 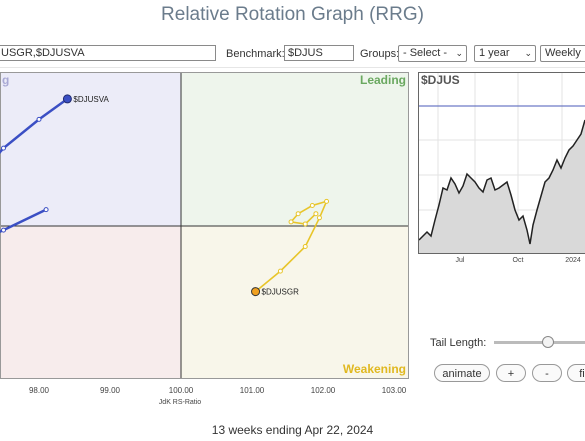 I want to click on benchmark-x-tick-label: Oct, so click(x=518, y=260).